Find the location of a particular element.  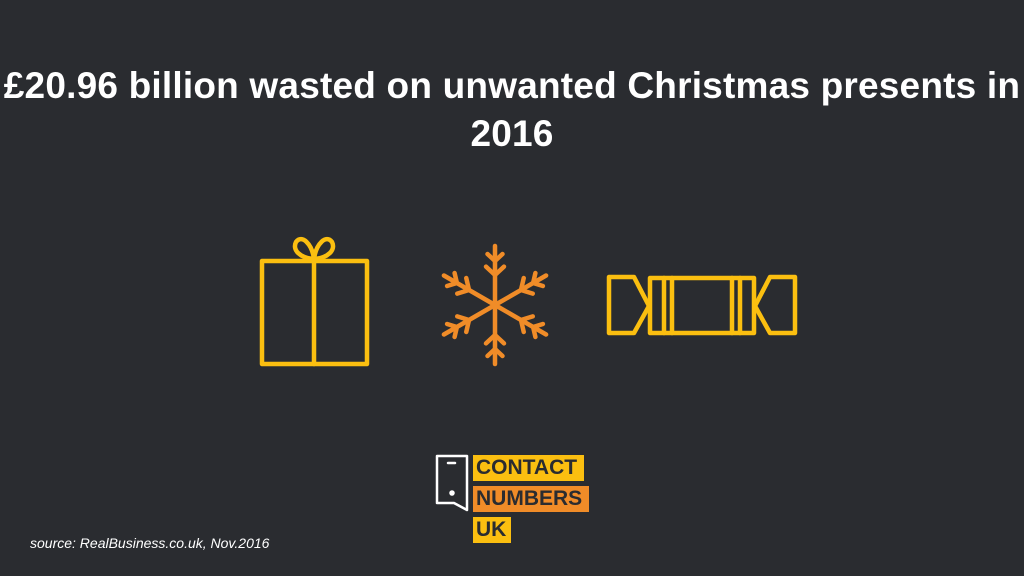

source-note: source: RealBusiness.co.uk, Nov.2016 is located at coordinates (150, 543).